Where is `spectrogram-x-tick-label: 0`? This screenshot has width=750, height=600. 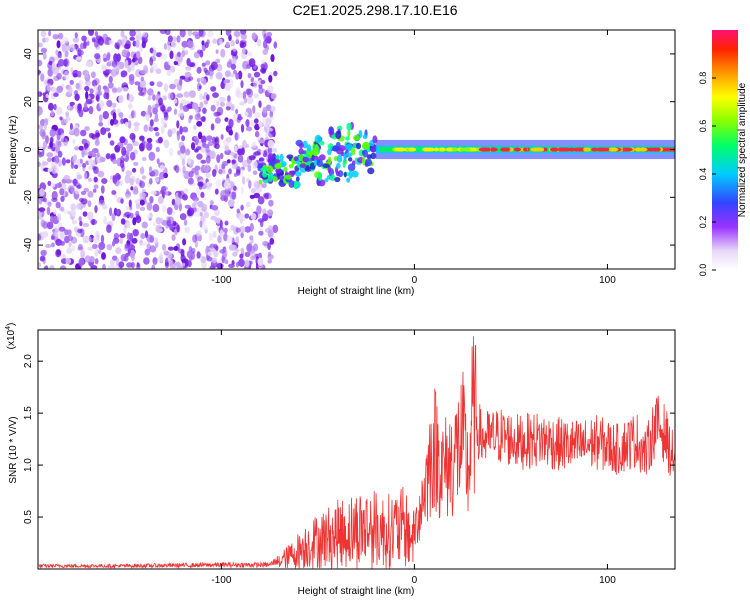 spectrogram-x-tick-label: 0 is located at coordinates (415, 280).